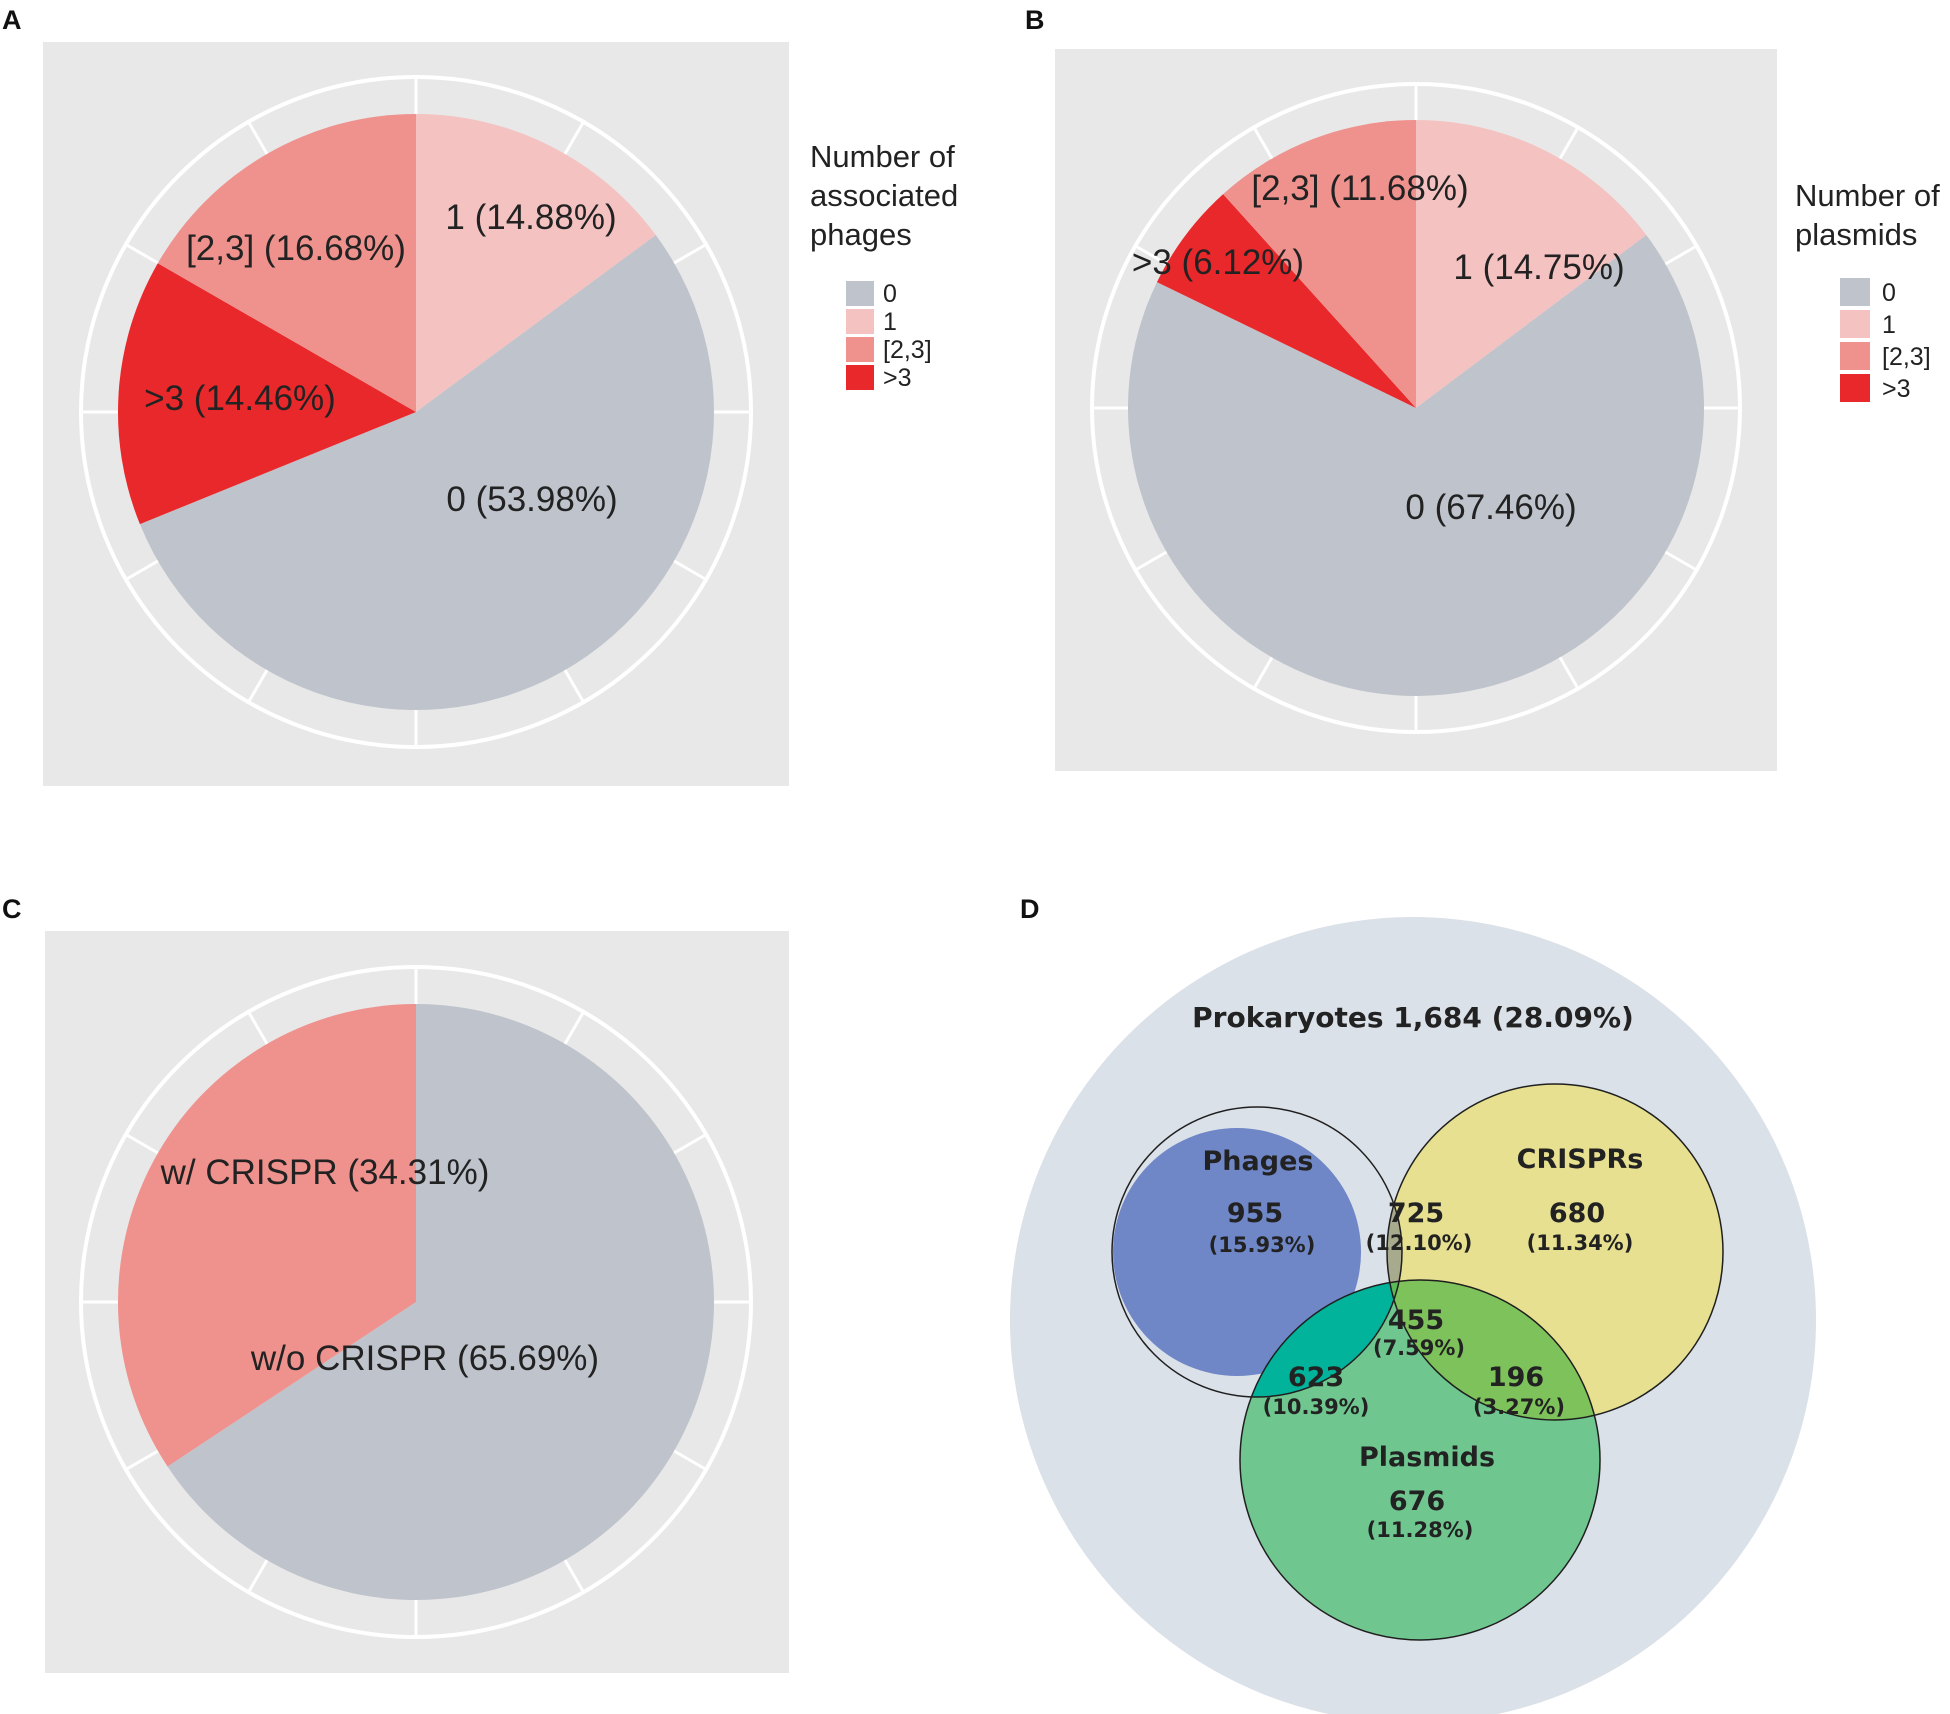  What do you see at coordinates (861, 234) in the screenshot?
I see `legend-a-title-line-3: phages` at bounding box center [861, 234].